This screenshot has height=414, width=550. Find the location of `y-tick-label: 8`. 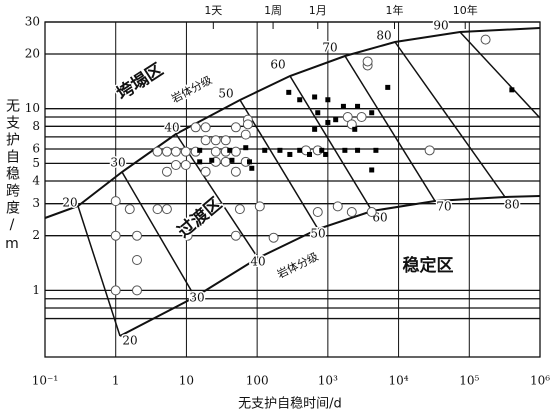

y-tick-label: 8 is located at coordinates (36, 126).